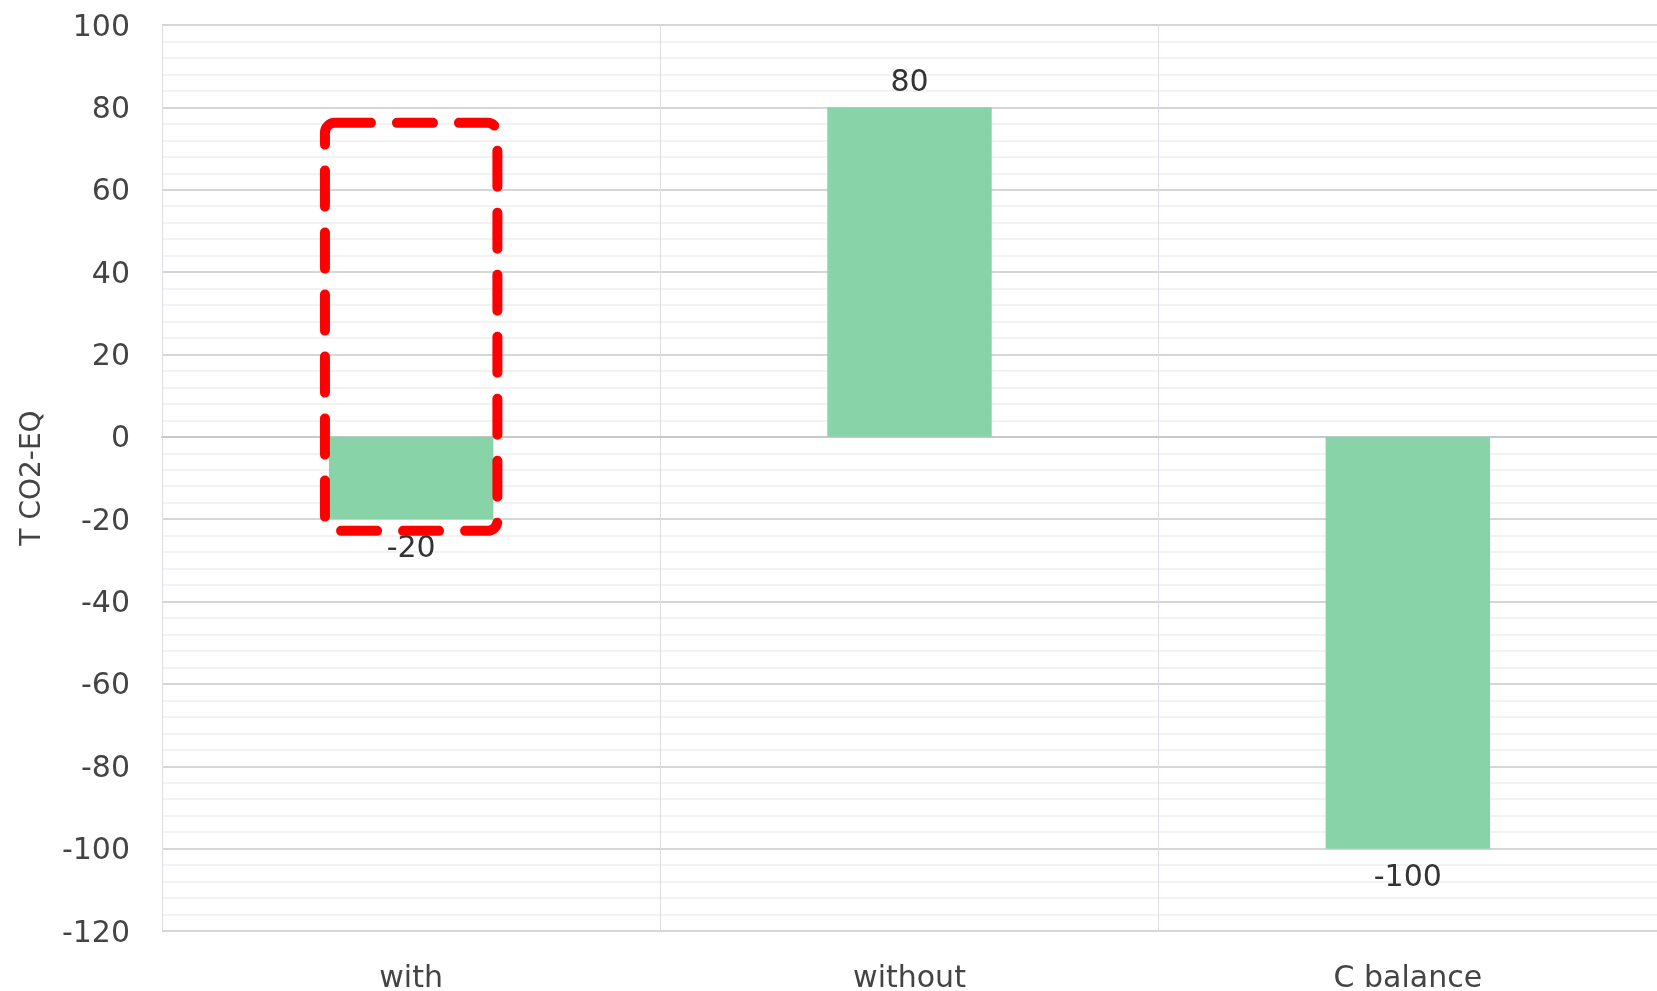  Describe the element at coordinates (95, 849) in the screenshot. I see `y-tick-label: -100` at that location.